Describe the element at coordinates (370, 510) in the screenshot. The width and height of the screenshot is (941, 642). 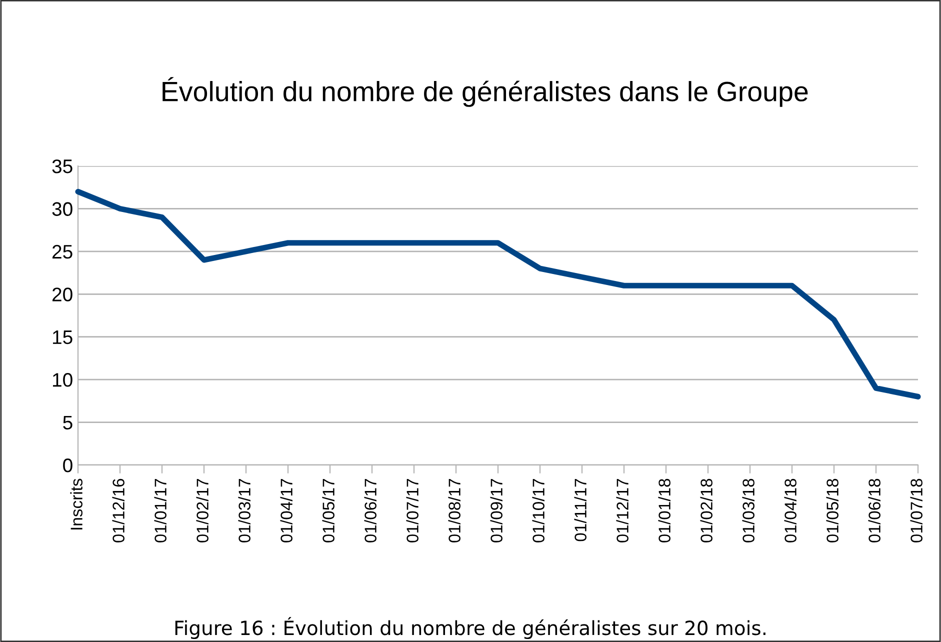
I see `x-tick-label: 01/06/17` at that location.